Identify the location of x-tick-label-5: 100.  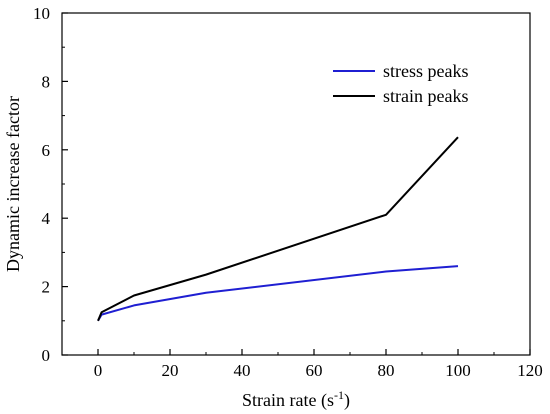
(458, 370).